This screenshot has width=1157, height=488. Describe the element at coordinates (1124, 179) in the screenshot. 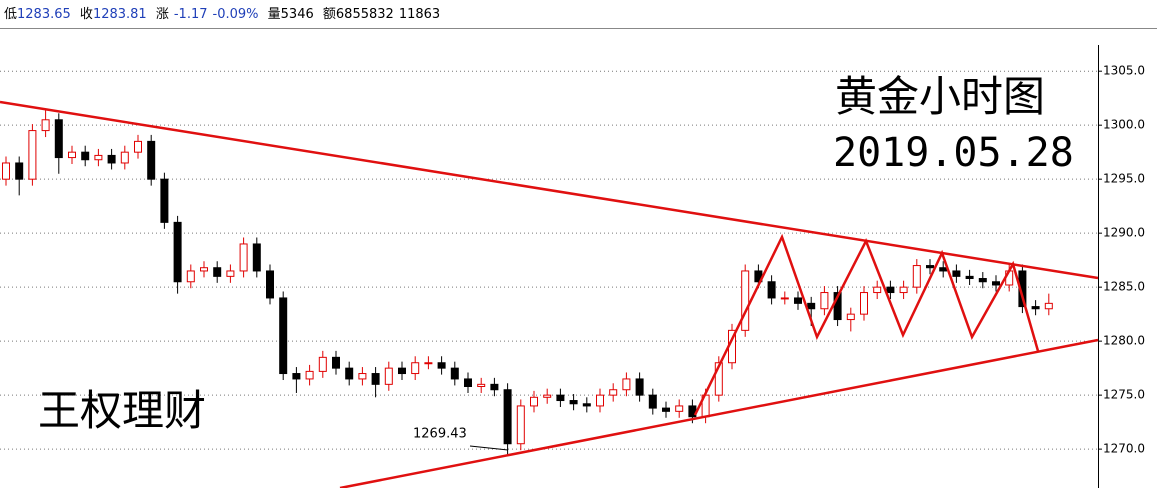

I see `y-tick-label: 1295.0` at that location.